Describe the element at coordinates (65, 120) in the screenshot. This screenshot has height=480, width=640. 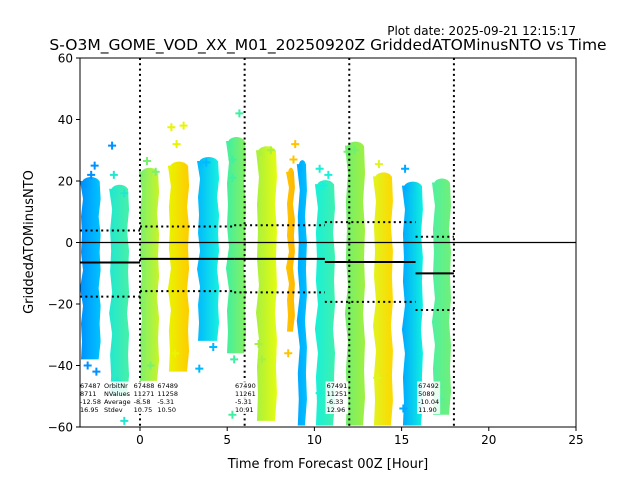
I see `y-tick-label: 40` at that location.